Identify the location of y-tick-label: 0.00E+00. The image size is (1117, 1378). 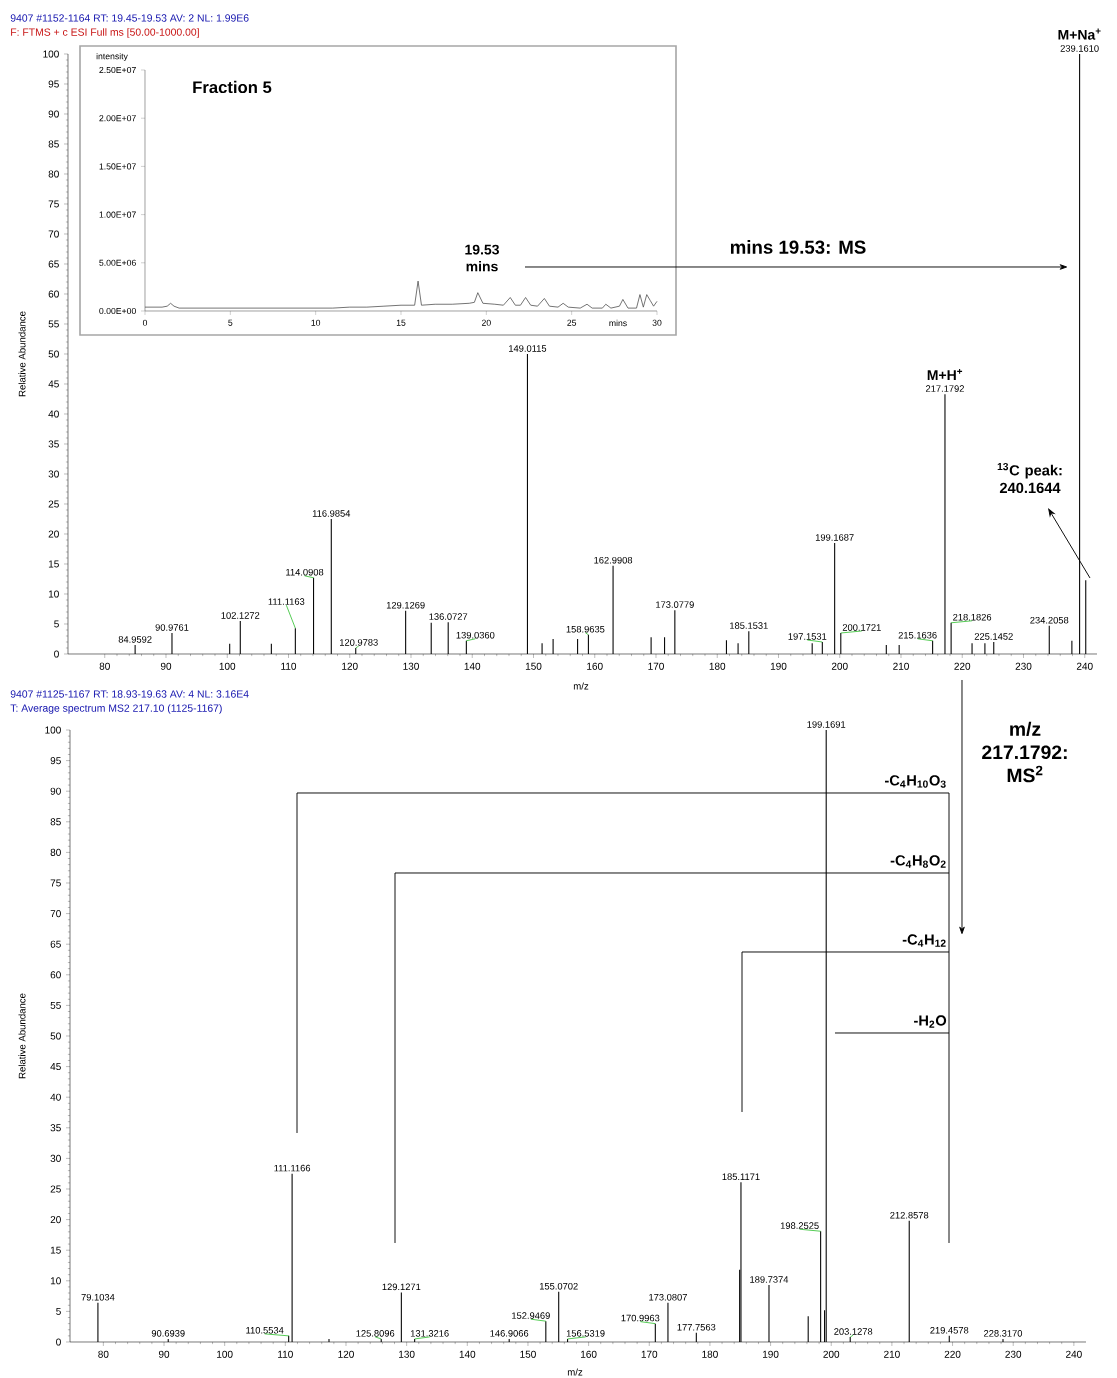
(117, 311).